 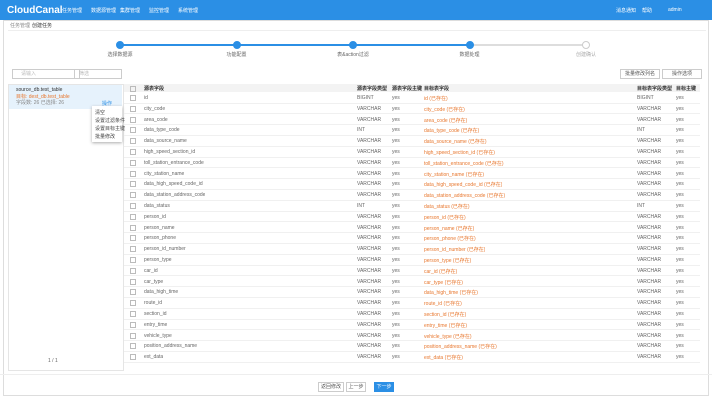 What do you see at coordinates (446, 325) in the screenshot?
I see `cell: entry_time (已存在)` at bounding box center [446, 325].